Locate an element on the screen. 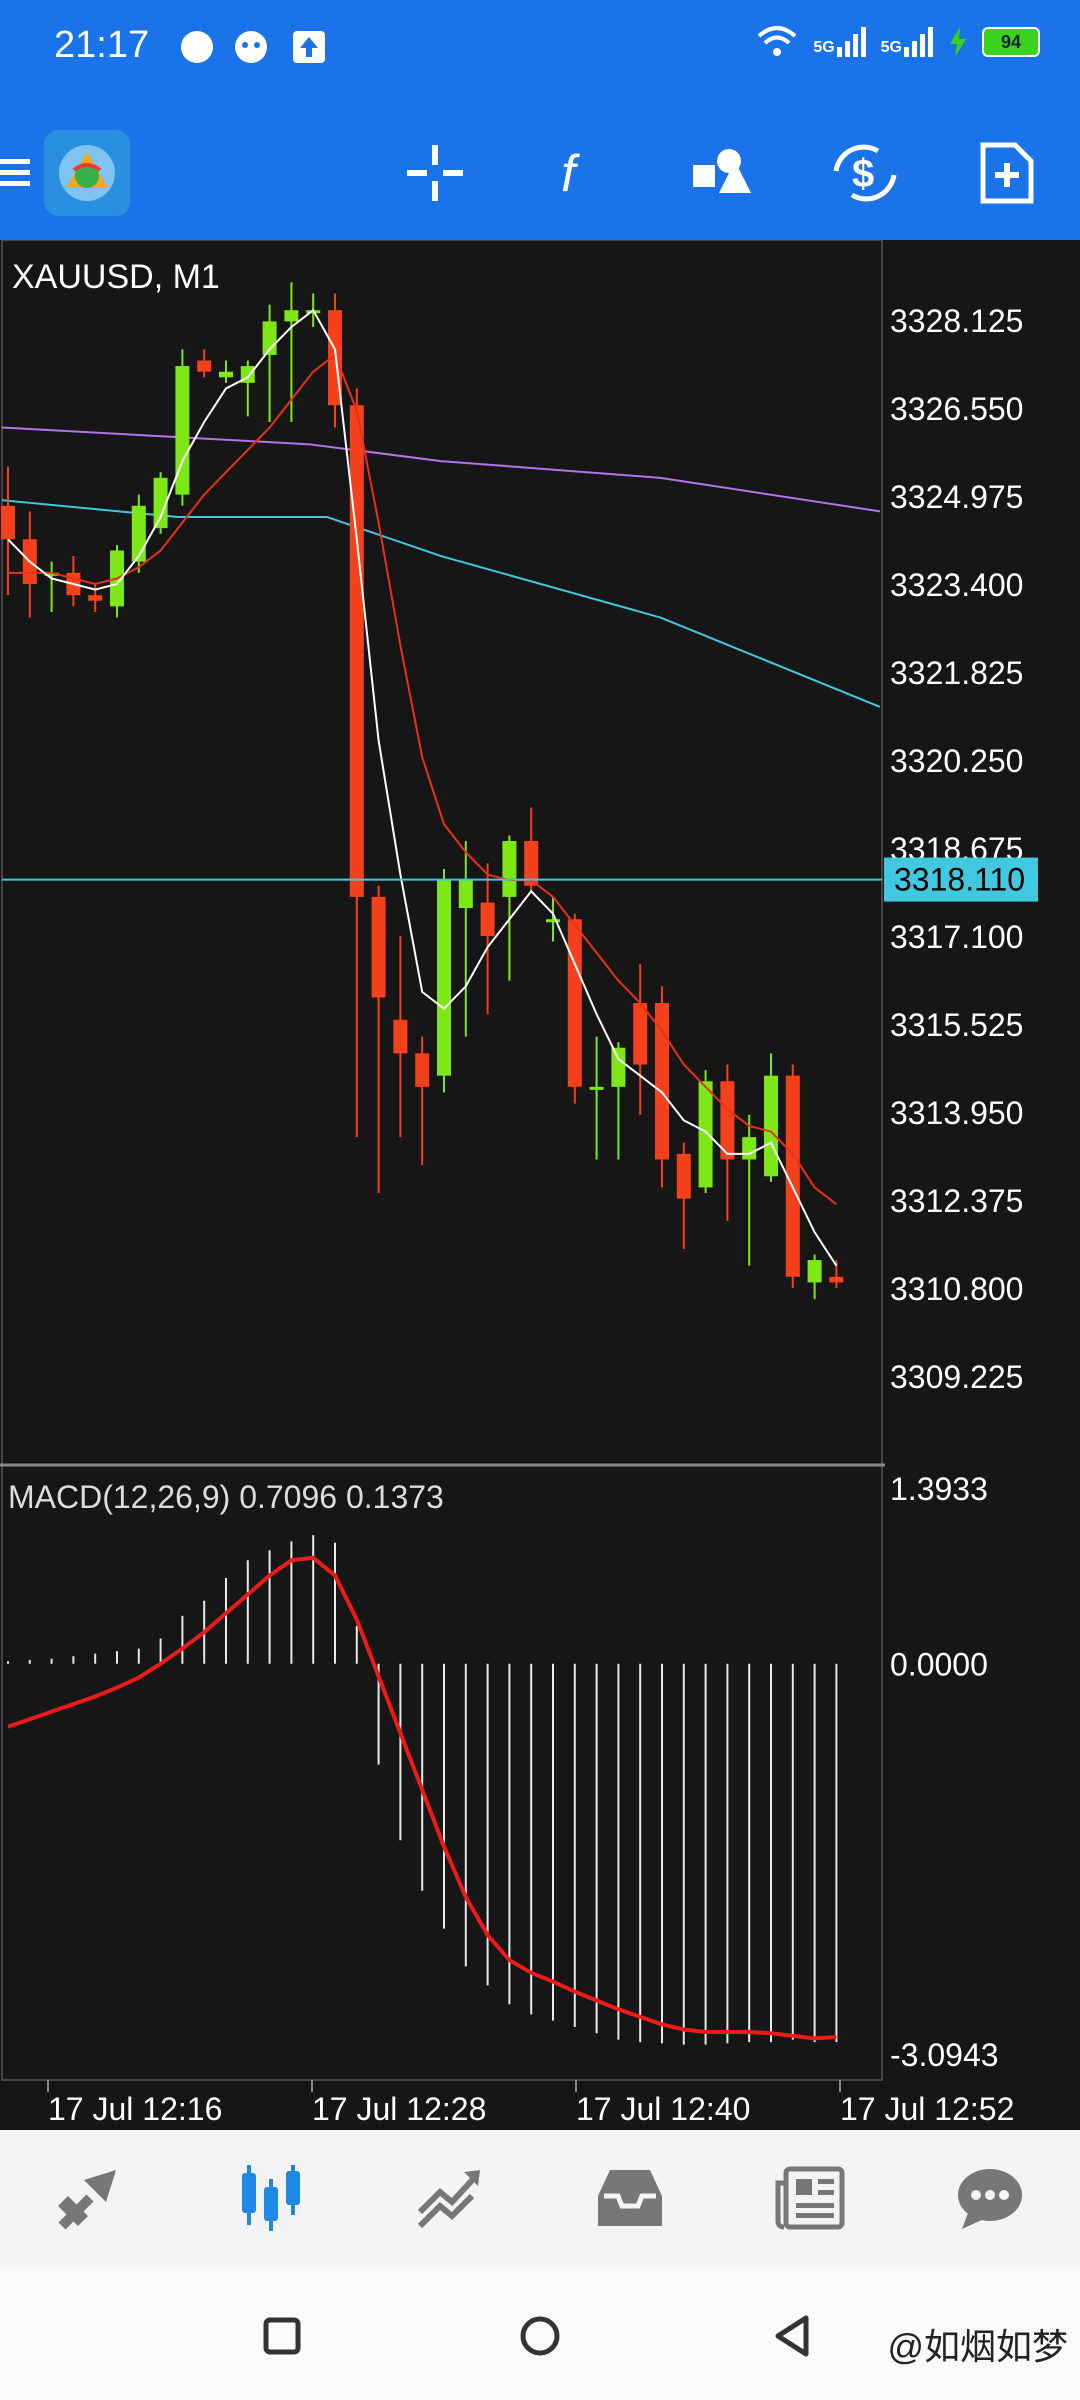  trade-icon: $ is located at coordinates (865, 173).